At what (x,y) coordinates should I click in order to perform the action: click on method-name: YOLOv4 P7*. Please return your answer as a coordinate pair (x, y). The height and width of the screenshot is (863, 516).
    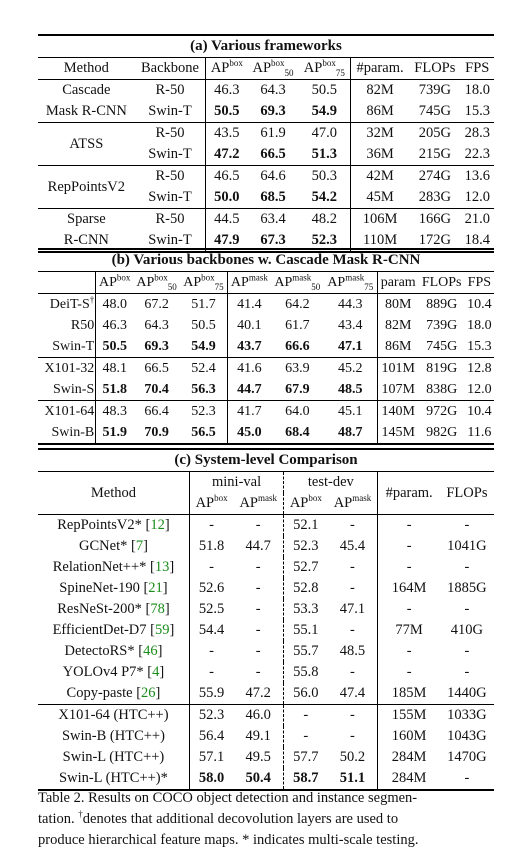
    Looking at the image, I should click on (103, 672).